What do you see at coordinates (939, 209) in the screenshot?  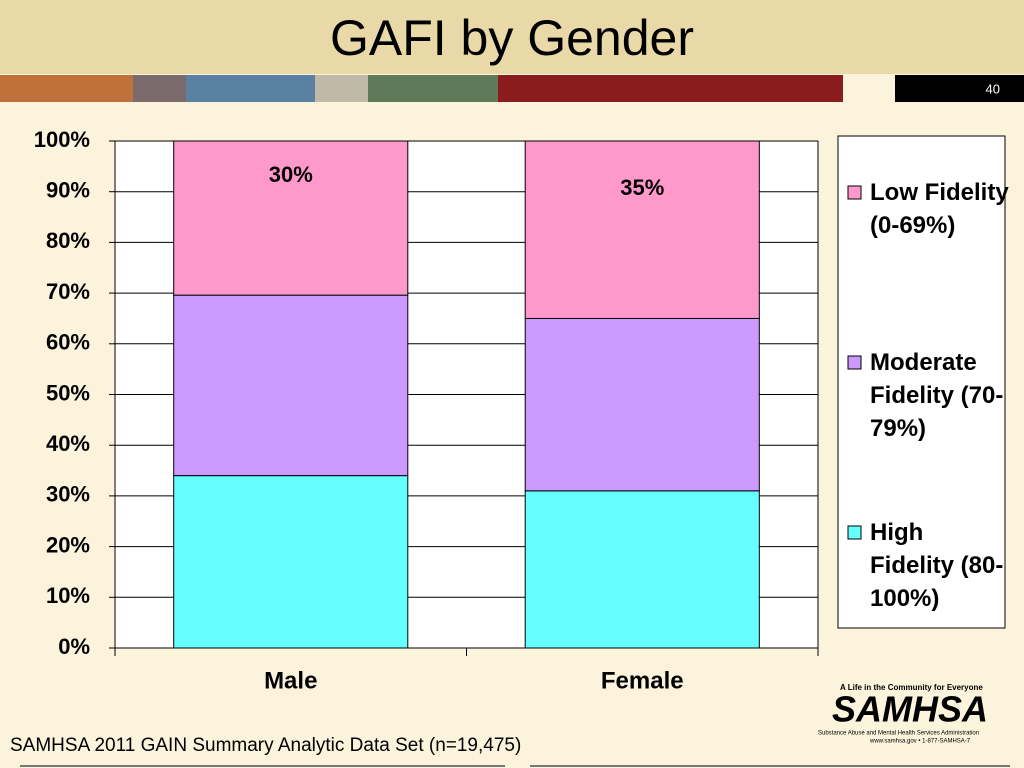 I see `legend-label: Low Fidelity (0-69%)` at bounding box center [939, 209].